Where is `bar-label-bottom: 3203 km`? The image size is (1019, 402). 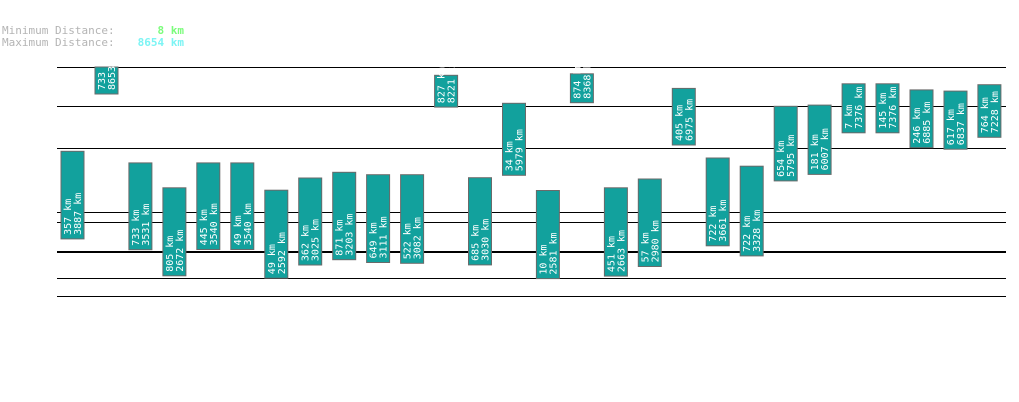 bar-label-bottom: 3203 km is located at coordinates (350, 235).